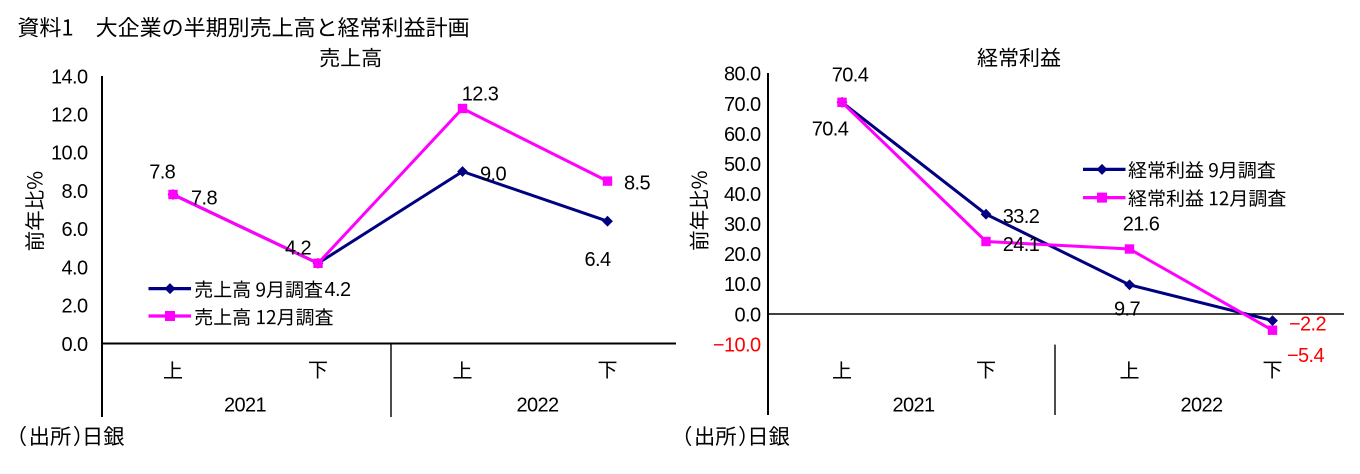 The height and width of the screenshot is (474, 1360). Describe the element at coordinates (480, 94) in the screenshot. I see `svg-text: 12.3` at that location.